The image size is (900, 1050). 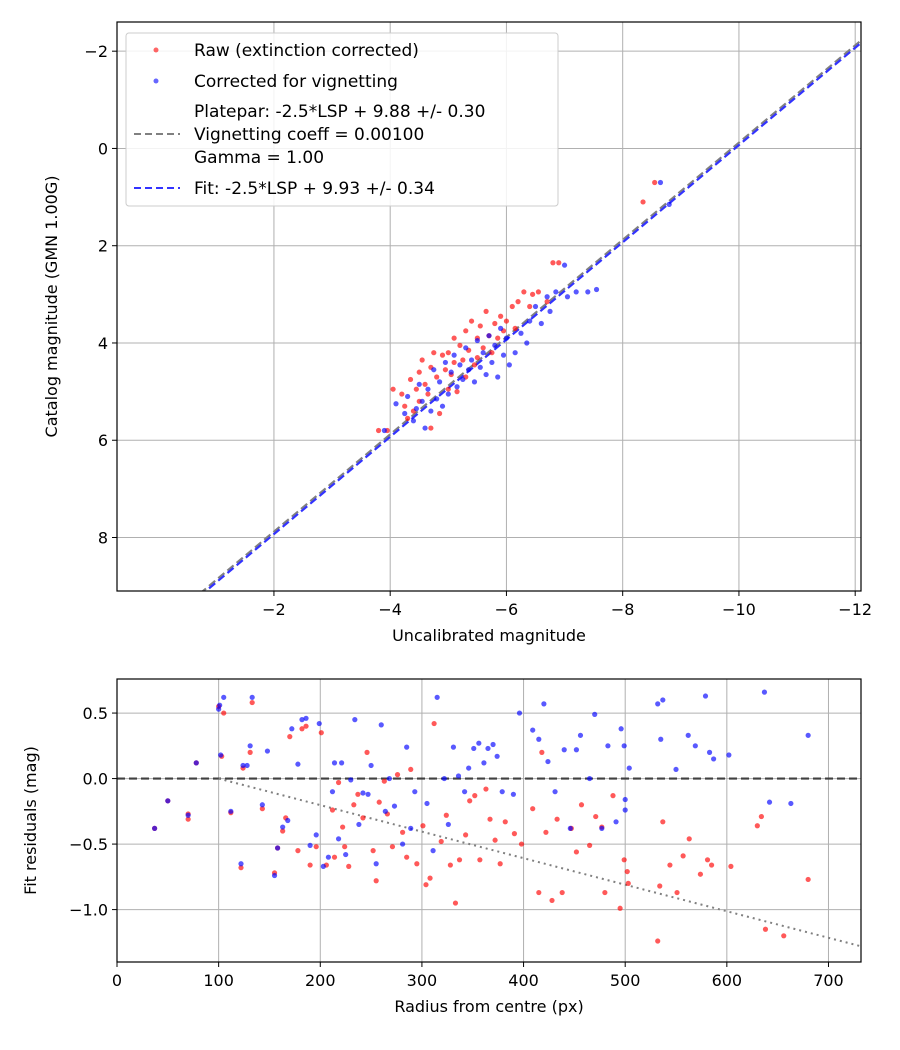 I want to click on y-tick-label: 6, so click(x=103, y=440).